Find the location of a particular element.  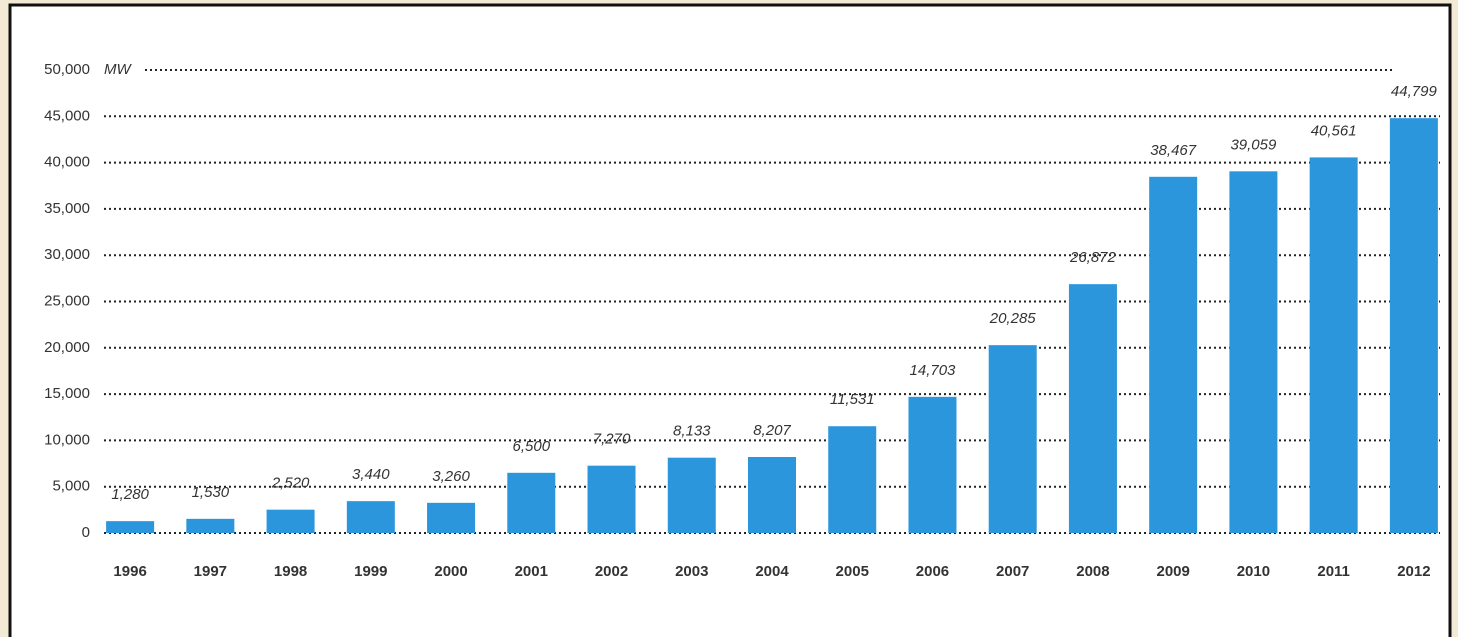

y-tick-label: 20,000 is located at coordinates (67, 347).